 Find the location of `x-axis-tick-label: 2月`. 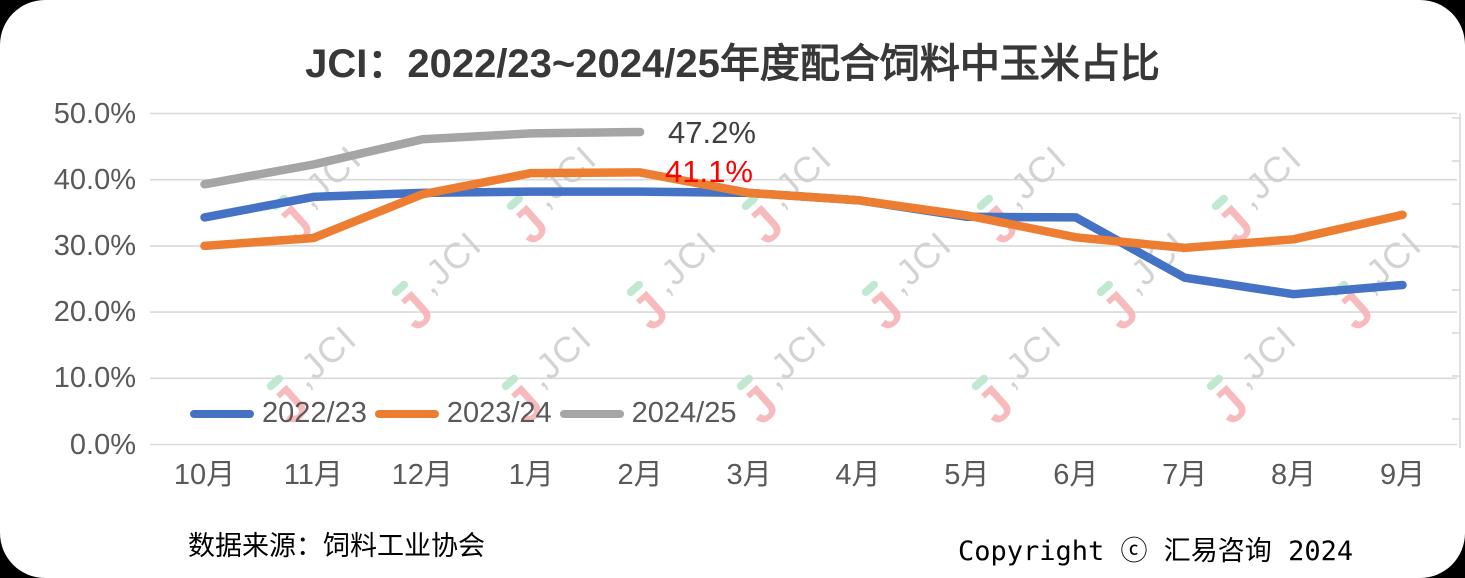

x-axis-tick-label: 2月 is located at coordinates (640, 475).